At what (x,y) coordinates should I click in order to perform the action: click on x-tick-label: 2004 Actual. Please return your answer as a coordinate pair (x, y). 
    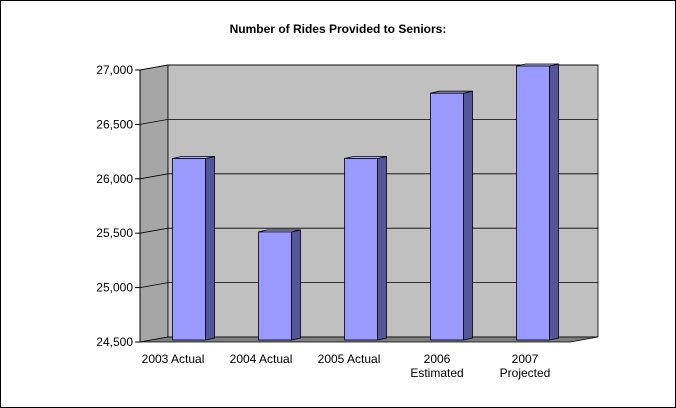
    Looking at the image, I should click on (261, 359).